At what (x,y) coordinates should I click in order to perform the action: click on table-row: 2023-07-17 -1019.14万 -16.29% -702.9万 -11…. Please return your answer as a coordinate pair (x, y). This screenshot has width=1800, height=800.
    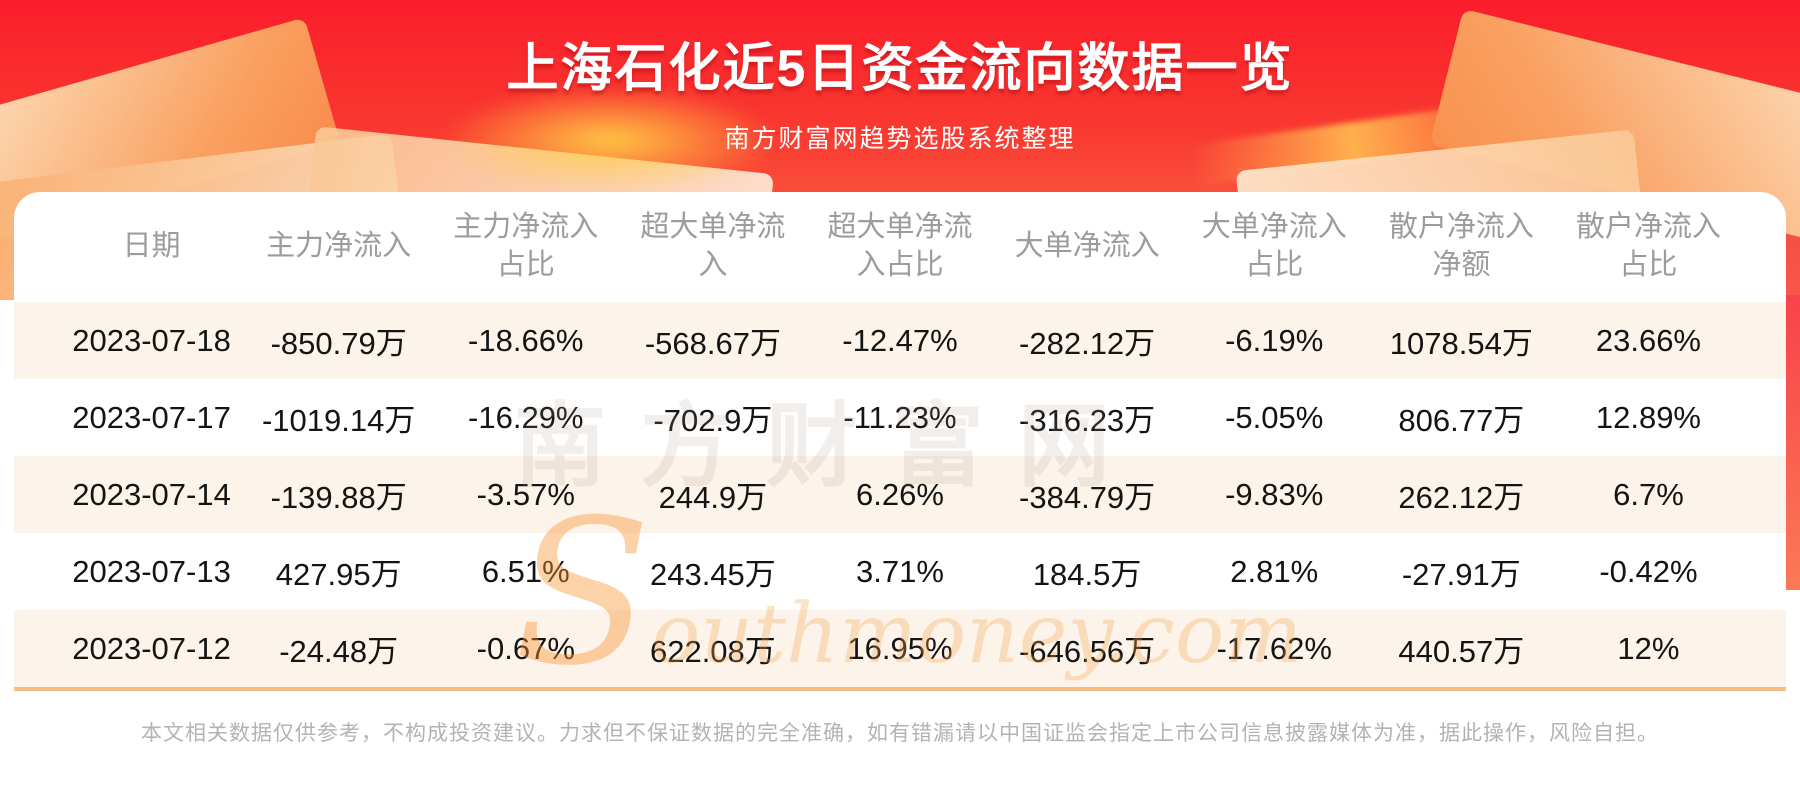
    Looking at the image, I should click on (900, 417).